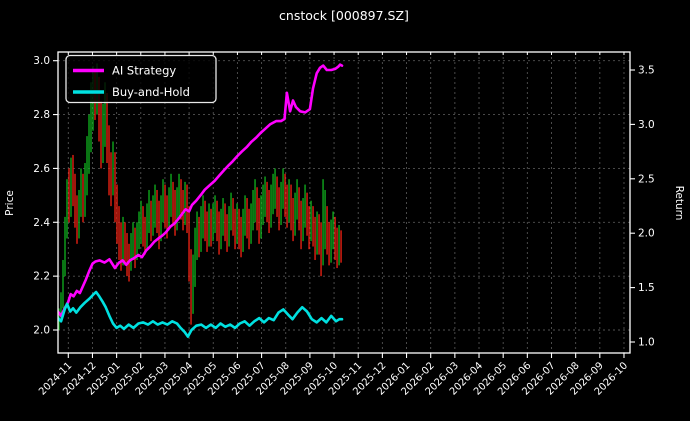 This screenshot has width=690, height=421. I want to click on price-tick-label: 2.0, so click(41, 331).